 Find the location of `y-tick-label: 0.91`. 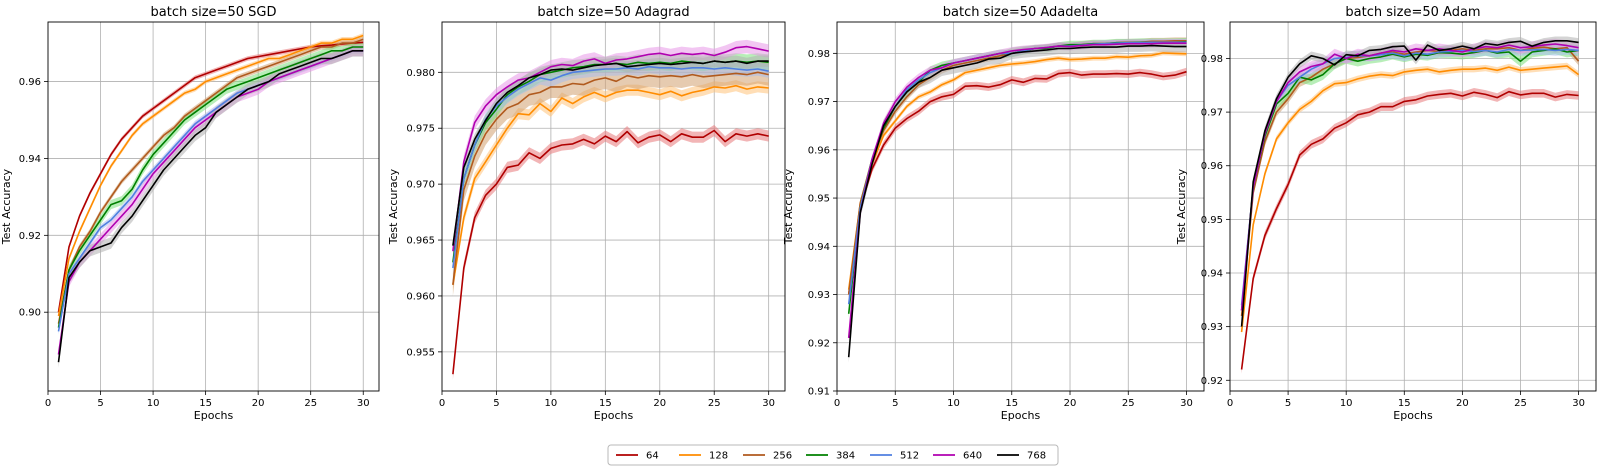

y-tick-label: 0.91 is located at coordinates (819, 392).